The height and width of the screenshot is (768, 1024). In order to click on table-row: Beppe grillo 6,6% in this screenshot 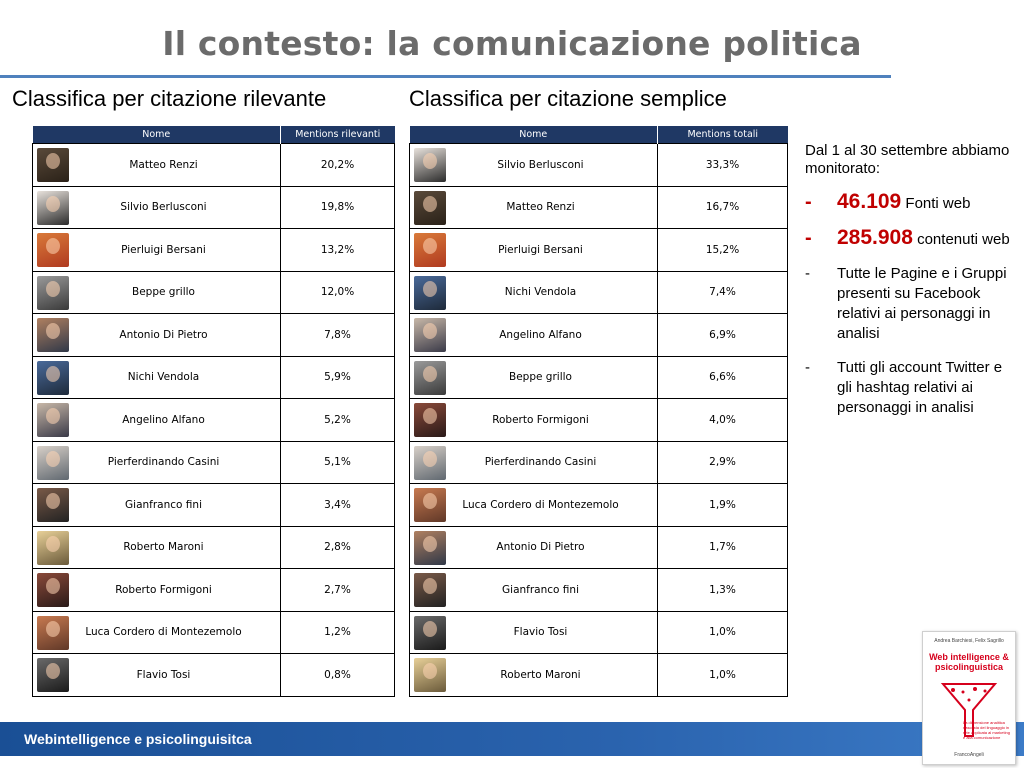, I will do `click(598, 377)`.